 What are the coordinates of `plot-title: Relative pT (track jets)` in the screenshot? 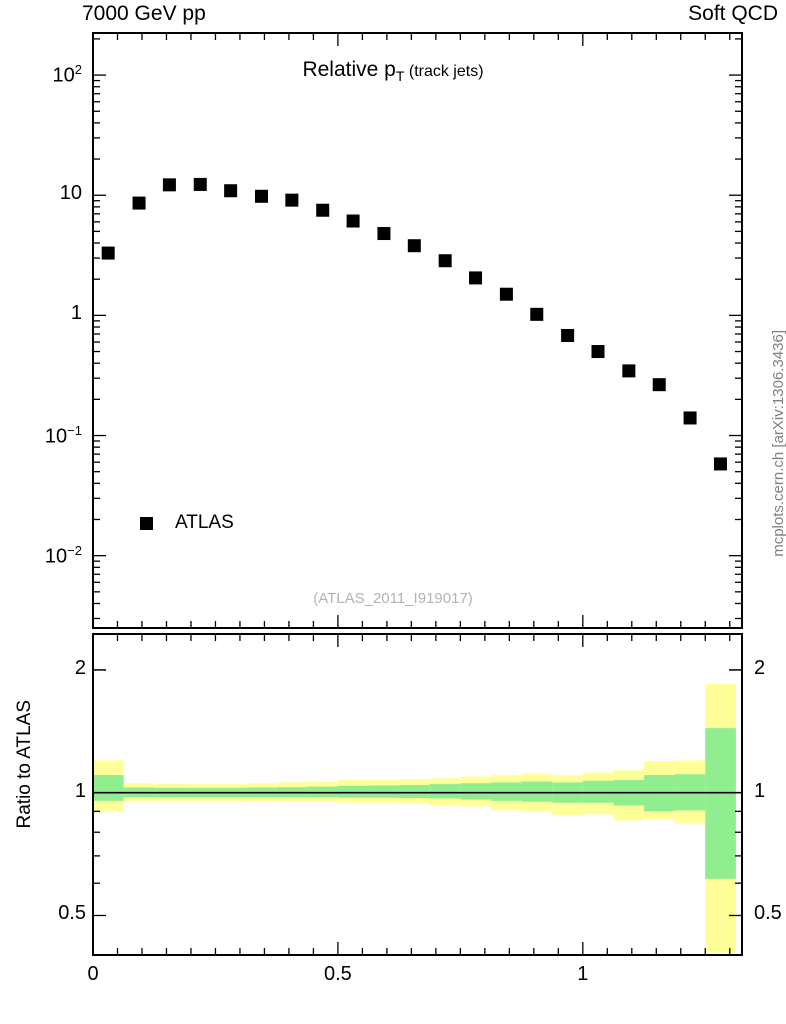 It's located at (393, 71).